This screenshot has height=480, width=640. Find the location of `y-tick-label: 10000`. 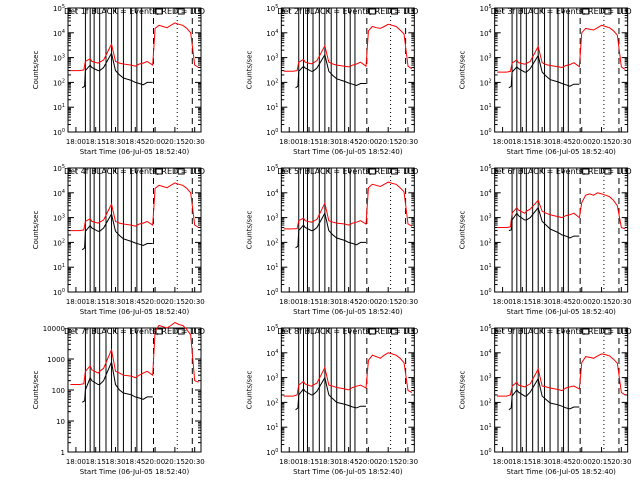

y-tick-label: 10000 is located at coordinates (54, 329).